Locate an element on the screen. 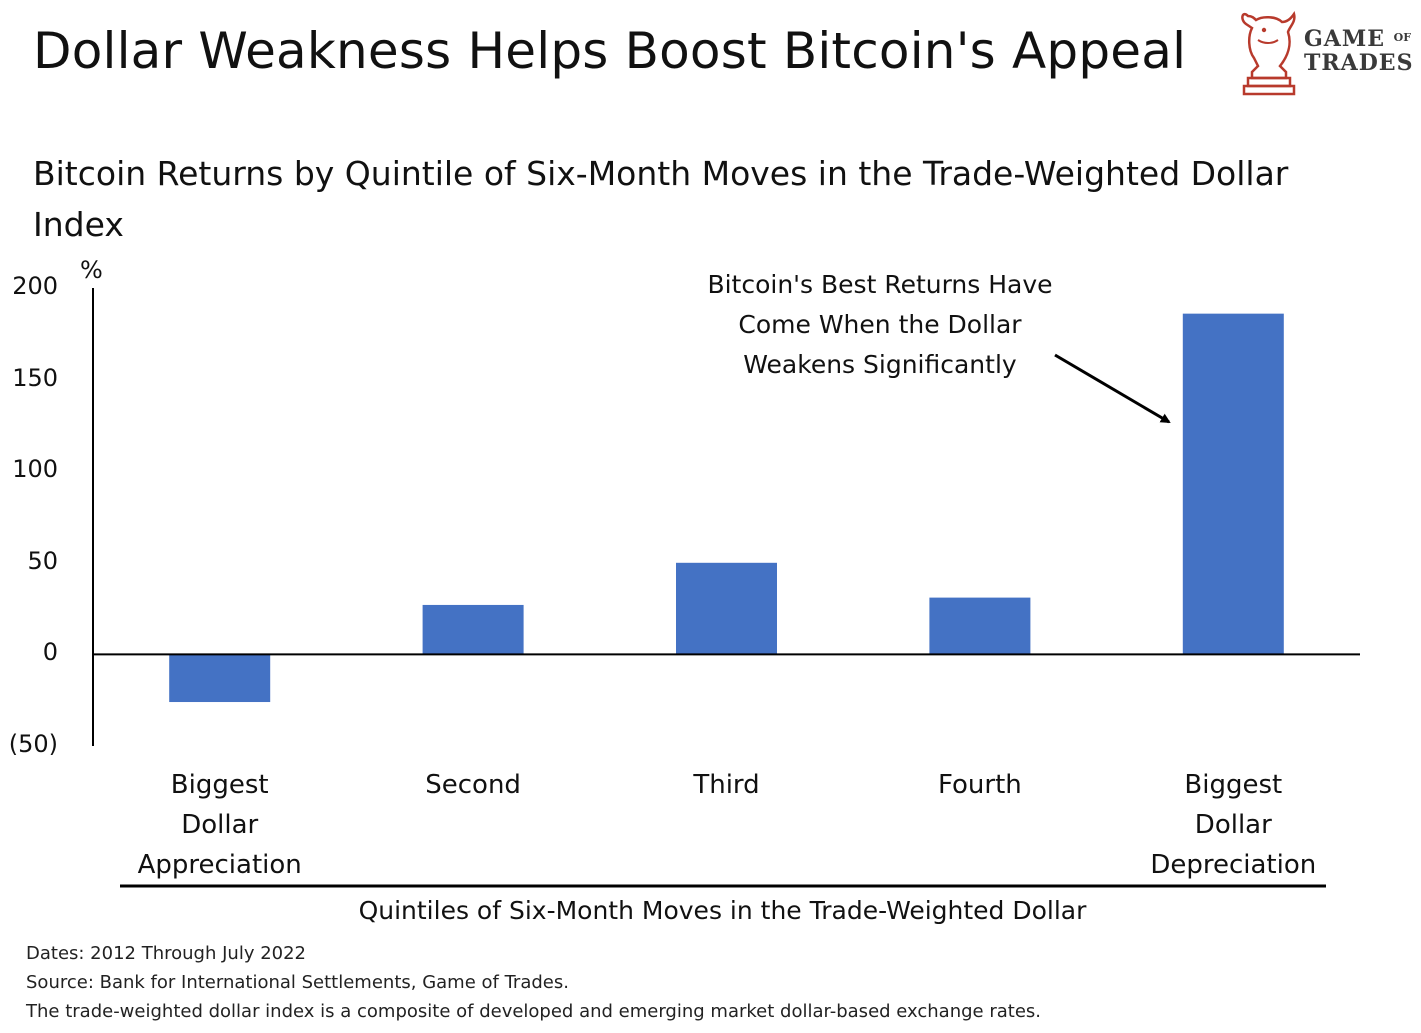  footnote-dates: Dates: 2012 Through July 2022 is located at coordinates (166, 953).